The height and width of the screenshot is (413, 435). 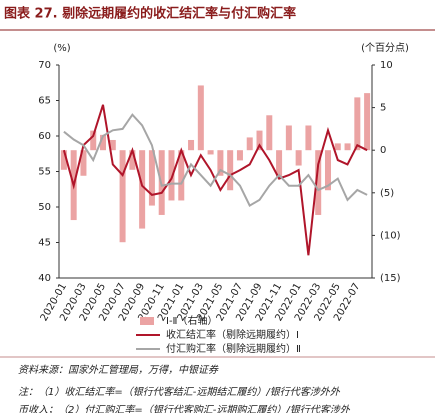 I want to click on y-tick-label: 55, so click(x=44, y=172).